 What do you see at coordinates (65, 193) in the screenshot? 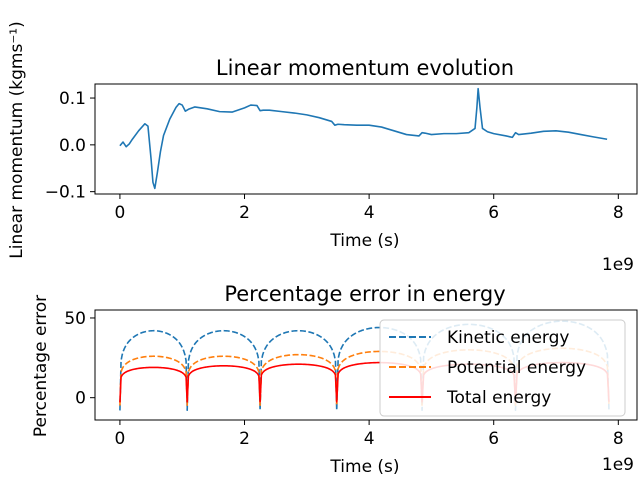
I see `momentum-y-tick-label-0: −0.1` at bounding box center [65, 193].